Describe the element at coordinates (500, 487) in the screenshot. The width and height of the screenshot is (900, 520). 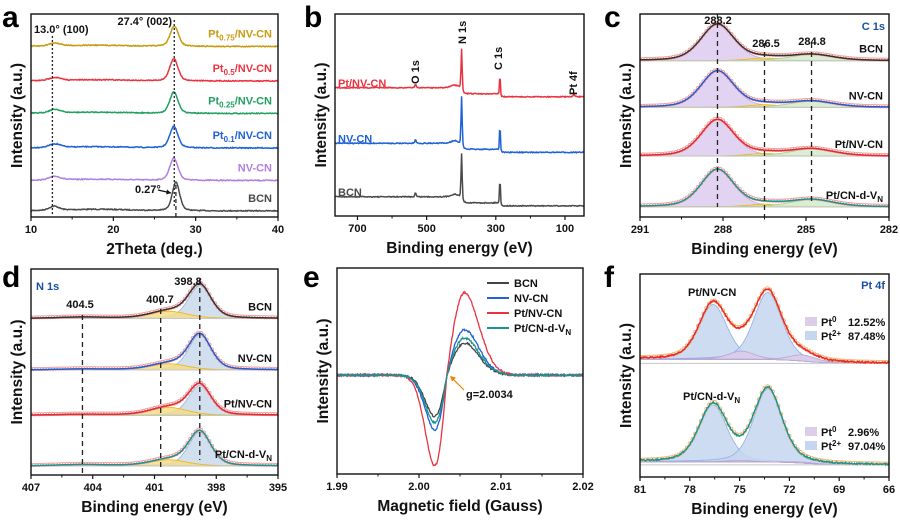
I see `x-tick-label: 2.01` at that location.